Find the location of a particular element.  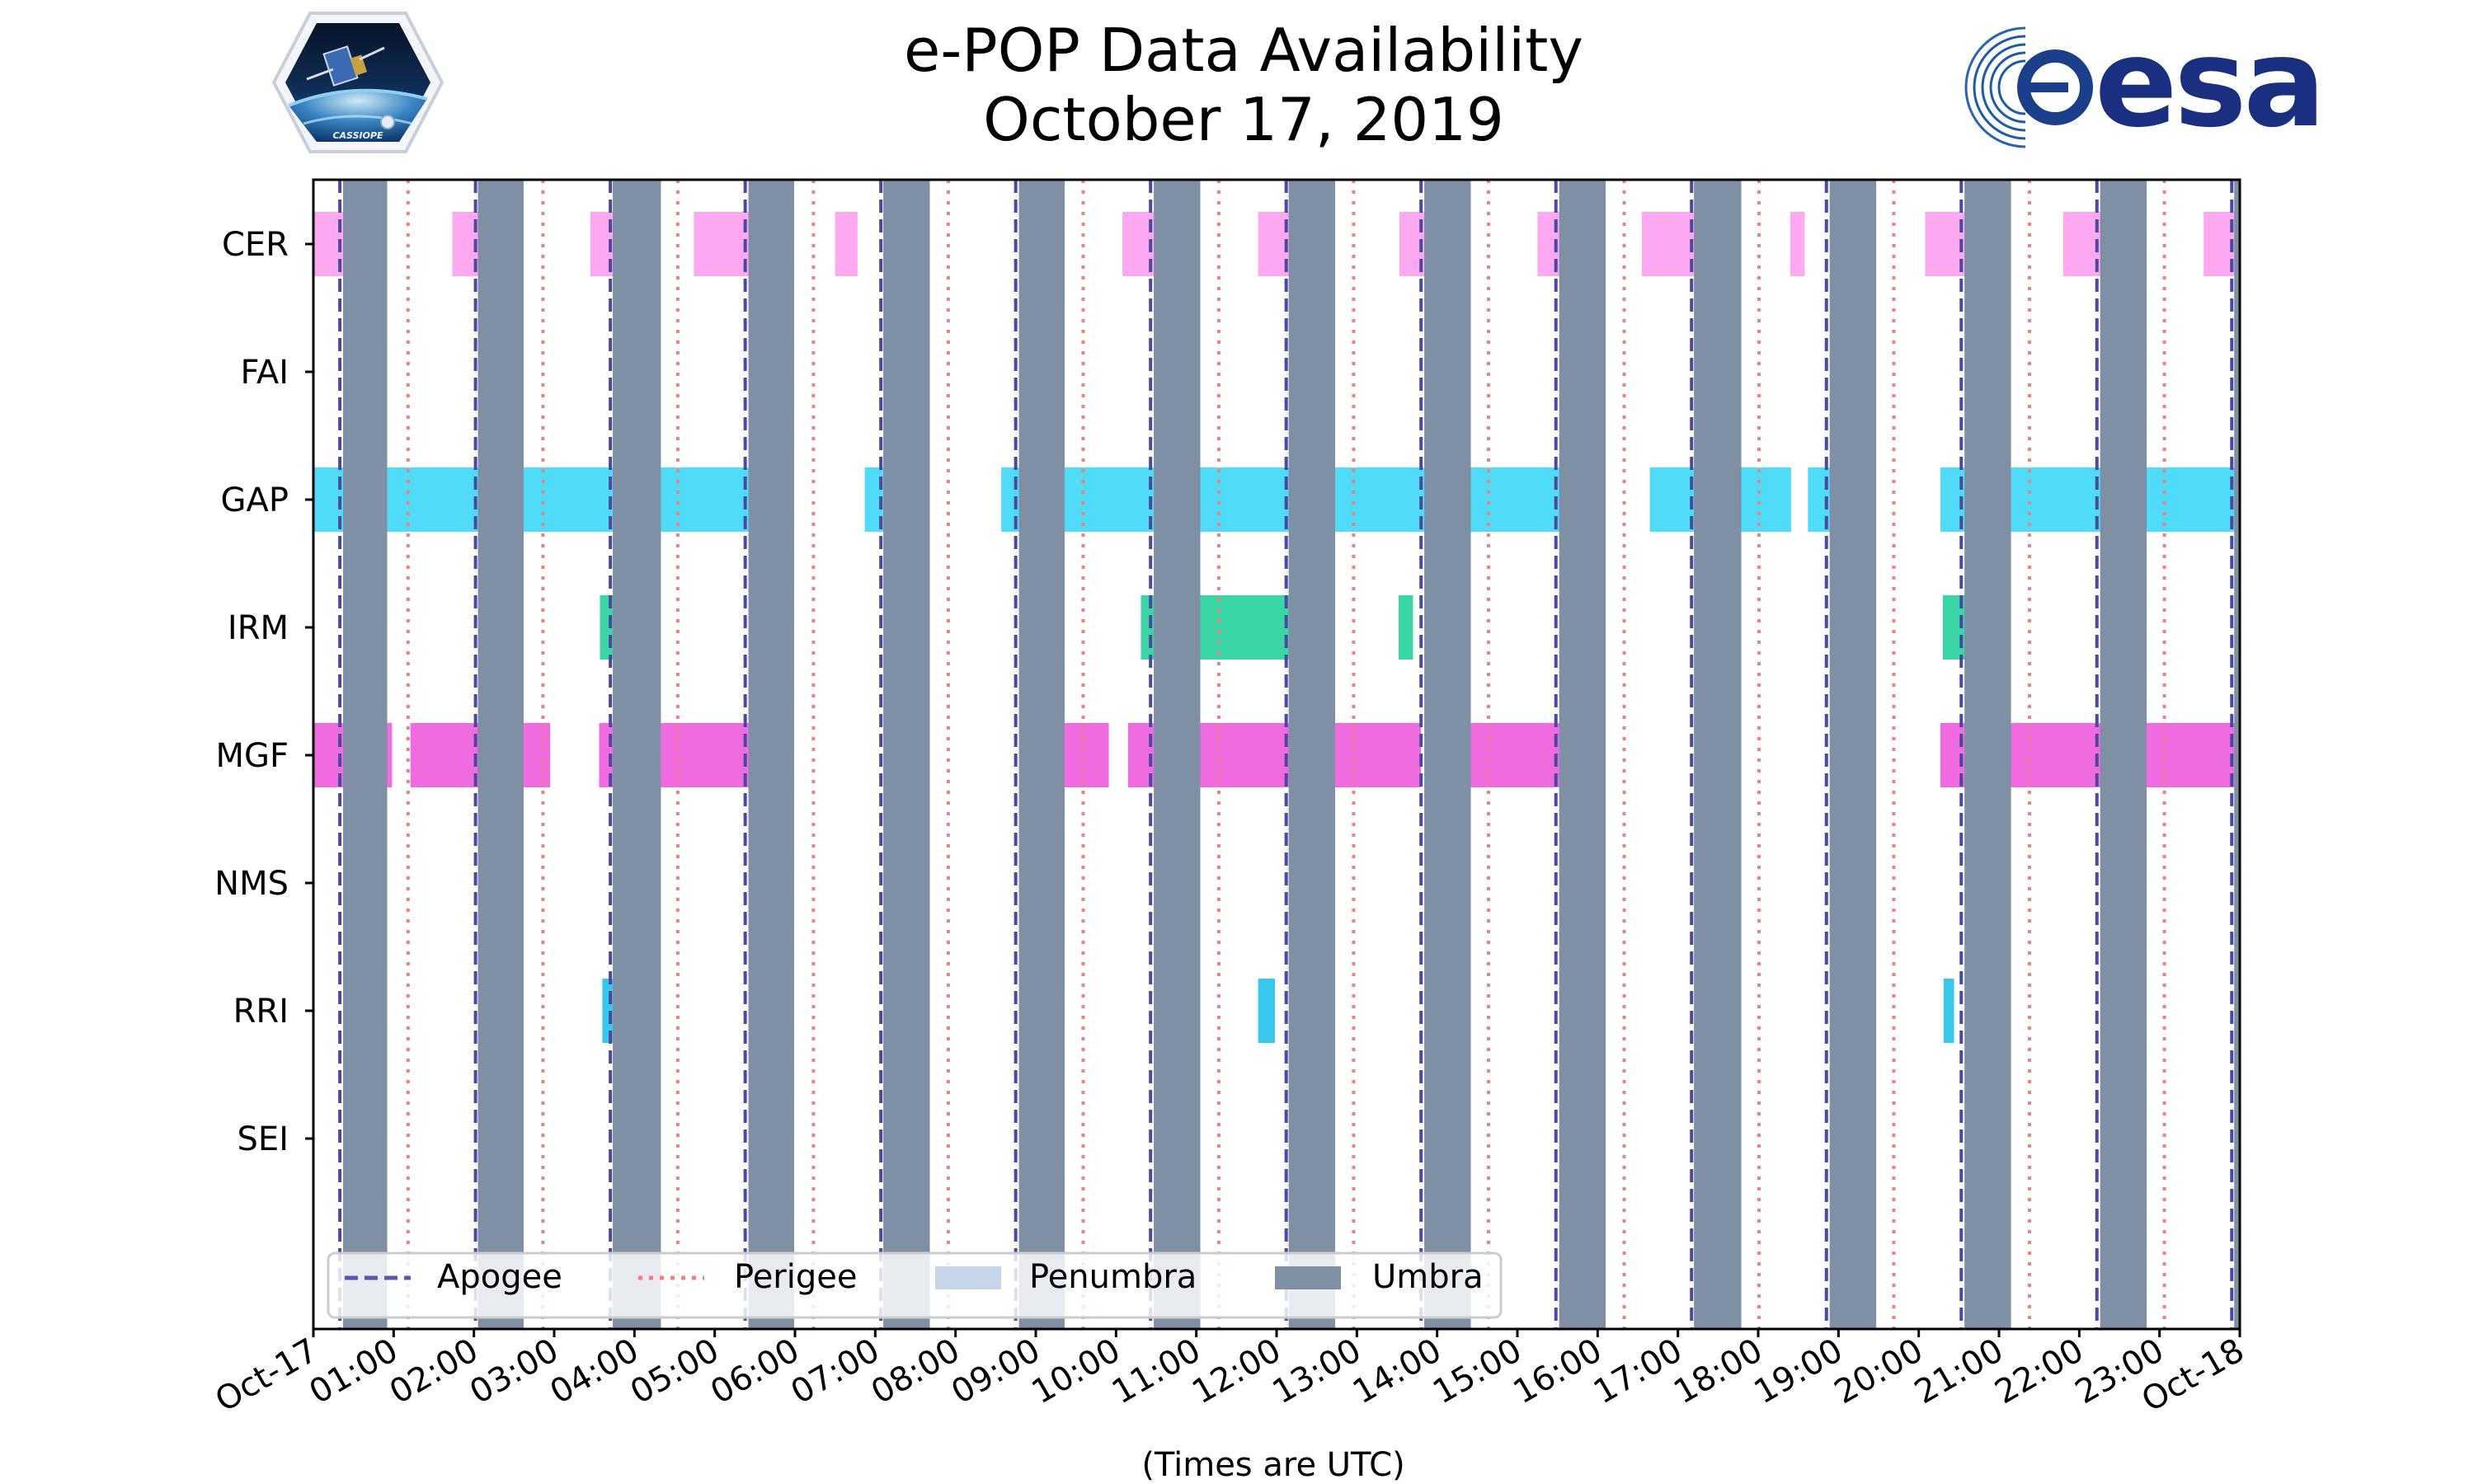

legend-penumbra-label: Penumbra is located at coordinates (1113, 1277).